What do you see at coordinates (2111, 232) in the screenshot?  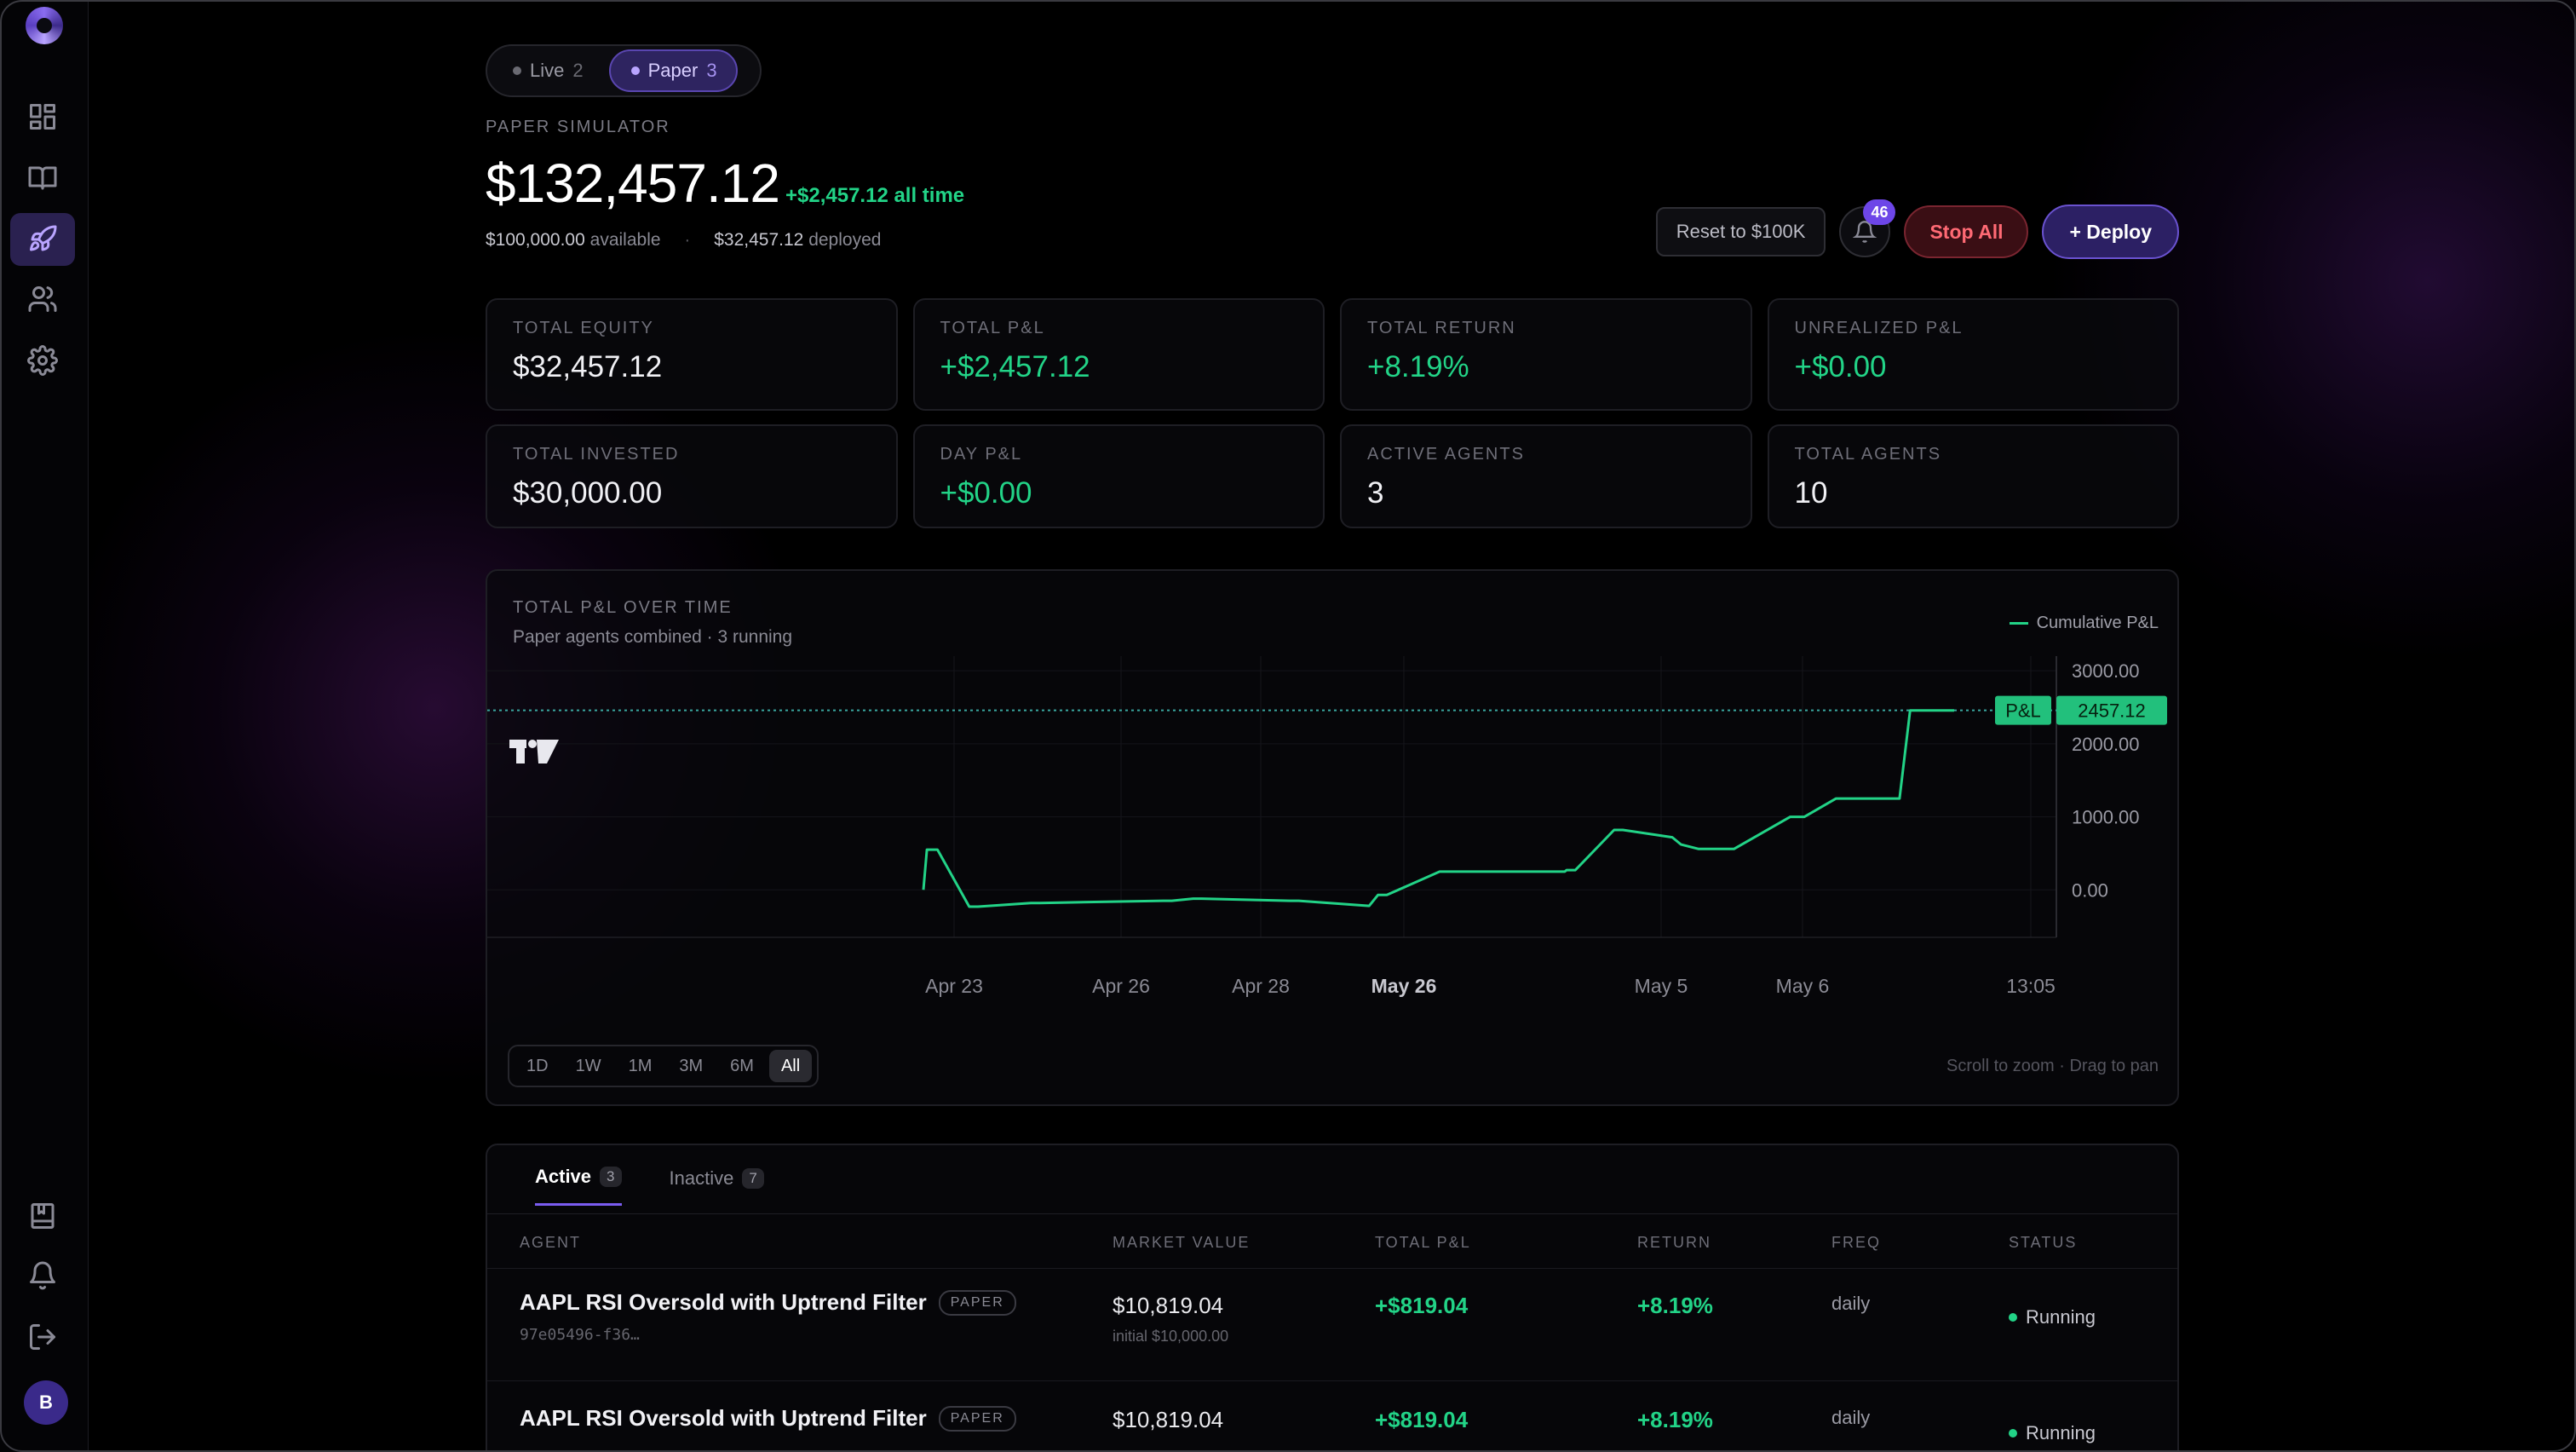 I see `deploy-button: + Deploy` at bounding box center [2111, 232].